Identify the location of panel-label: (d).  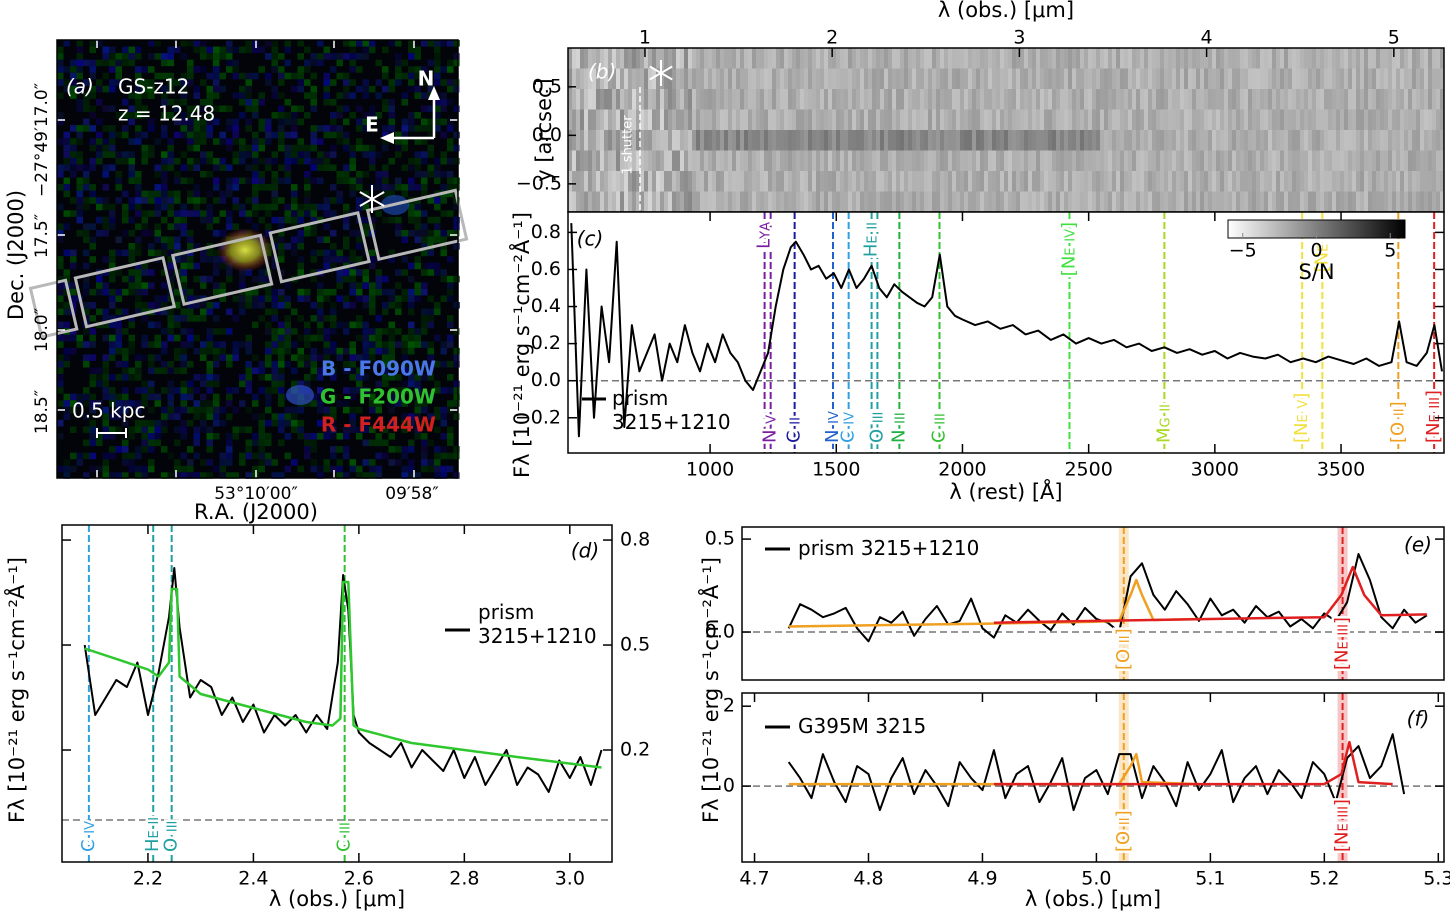
(585, 551).